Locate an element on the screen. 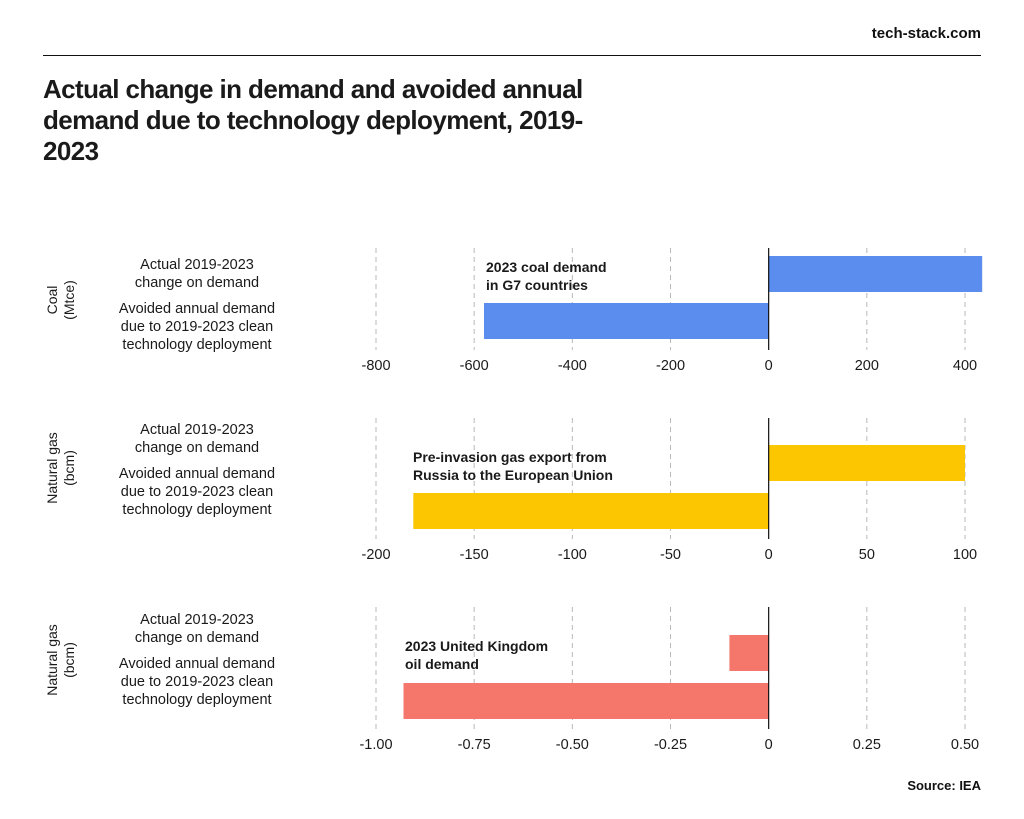  header-divider is located at coordinates (512, 55).